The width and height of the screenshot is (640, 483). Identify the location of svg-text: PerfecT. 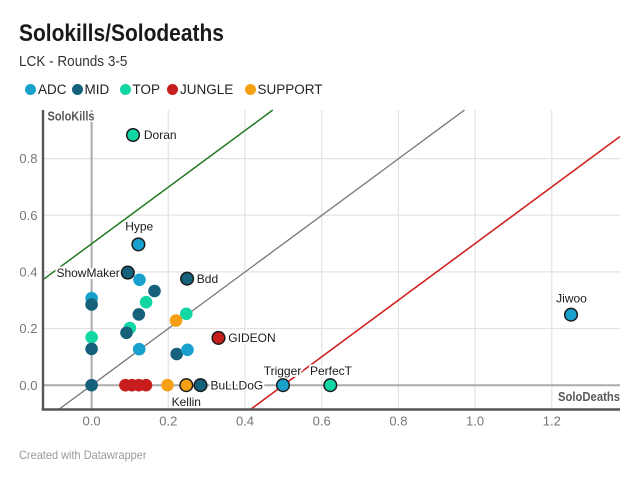
(331, 371).